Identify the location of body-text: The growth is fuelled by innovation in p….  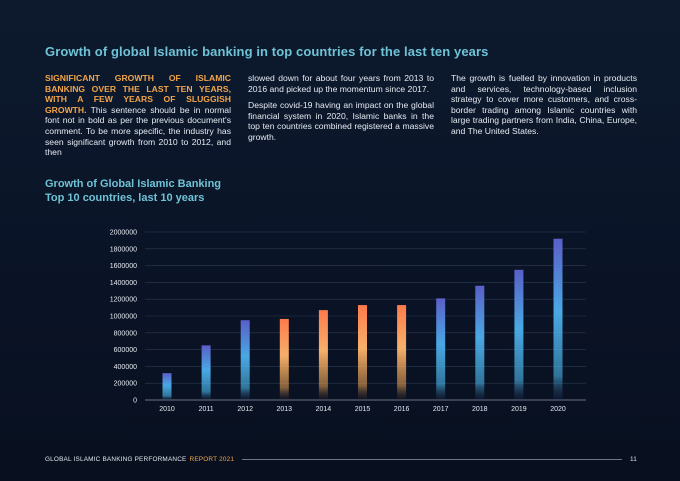
(544, 104).